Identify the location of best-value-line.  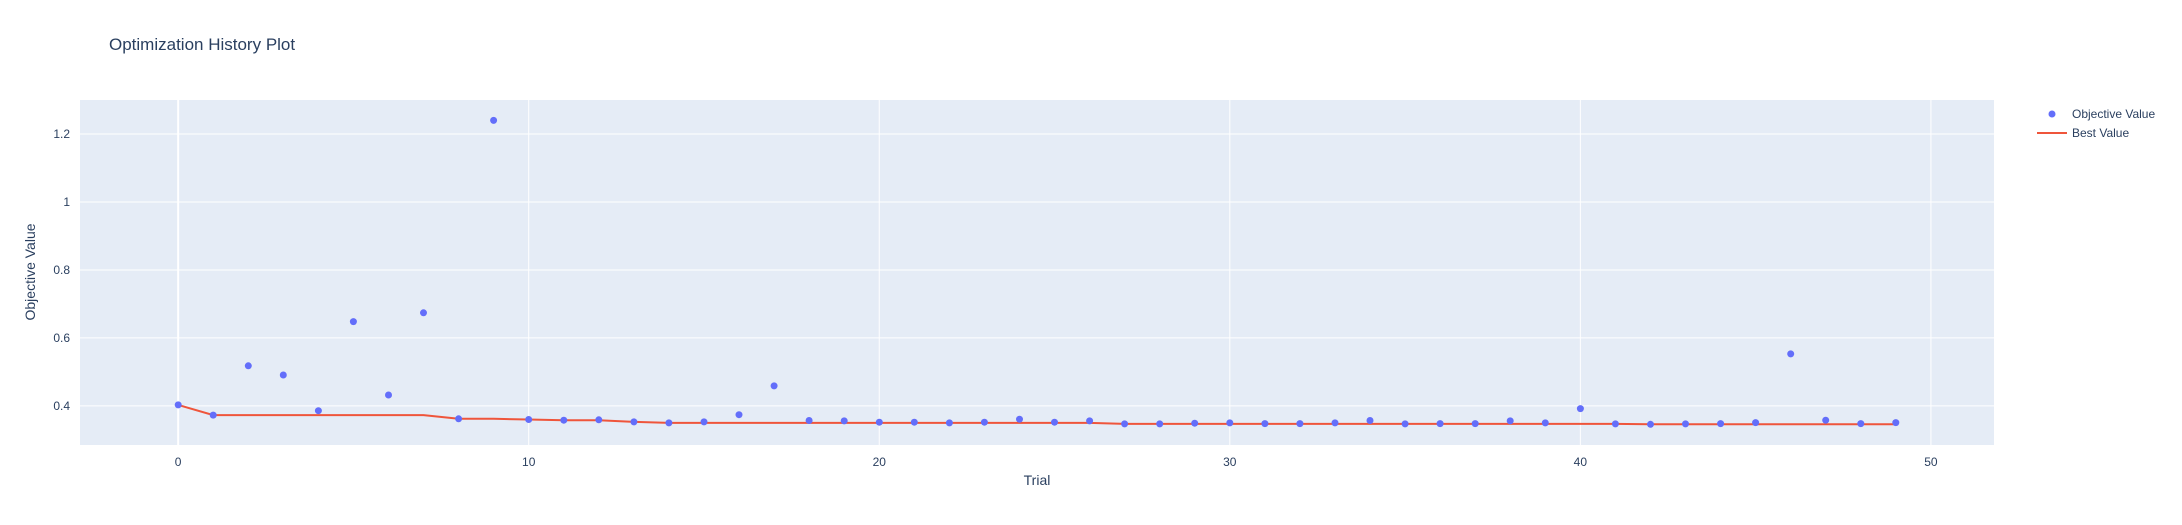
(1036, 414).